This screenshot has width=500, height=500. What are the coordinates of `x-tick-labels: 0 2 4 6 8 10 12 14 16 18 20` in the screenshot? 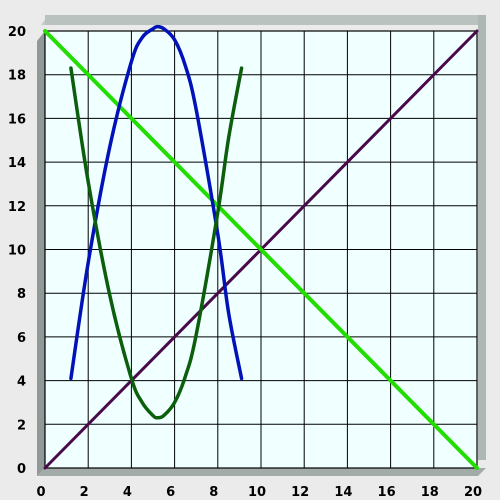 It's located at (259, 492).